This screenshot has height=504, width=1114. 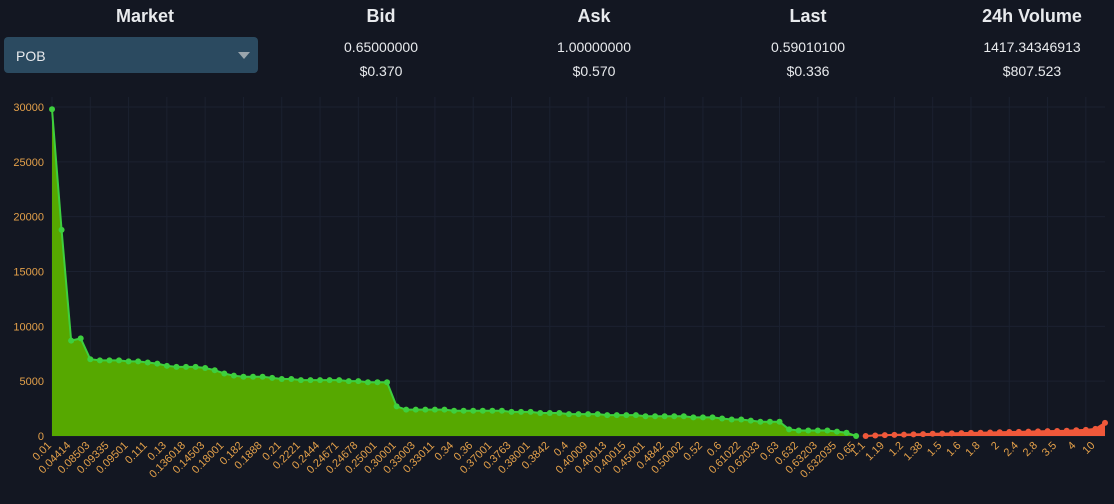 I want to click on x-tick-label: 2.4, so click(x=1011, y=449).